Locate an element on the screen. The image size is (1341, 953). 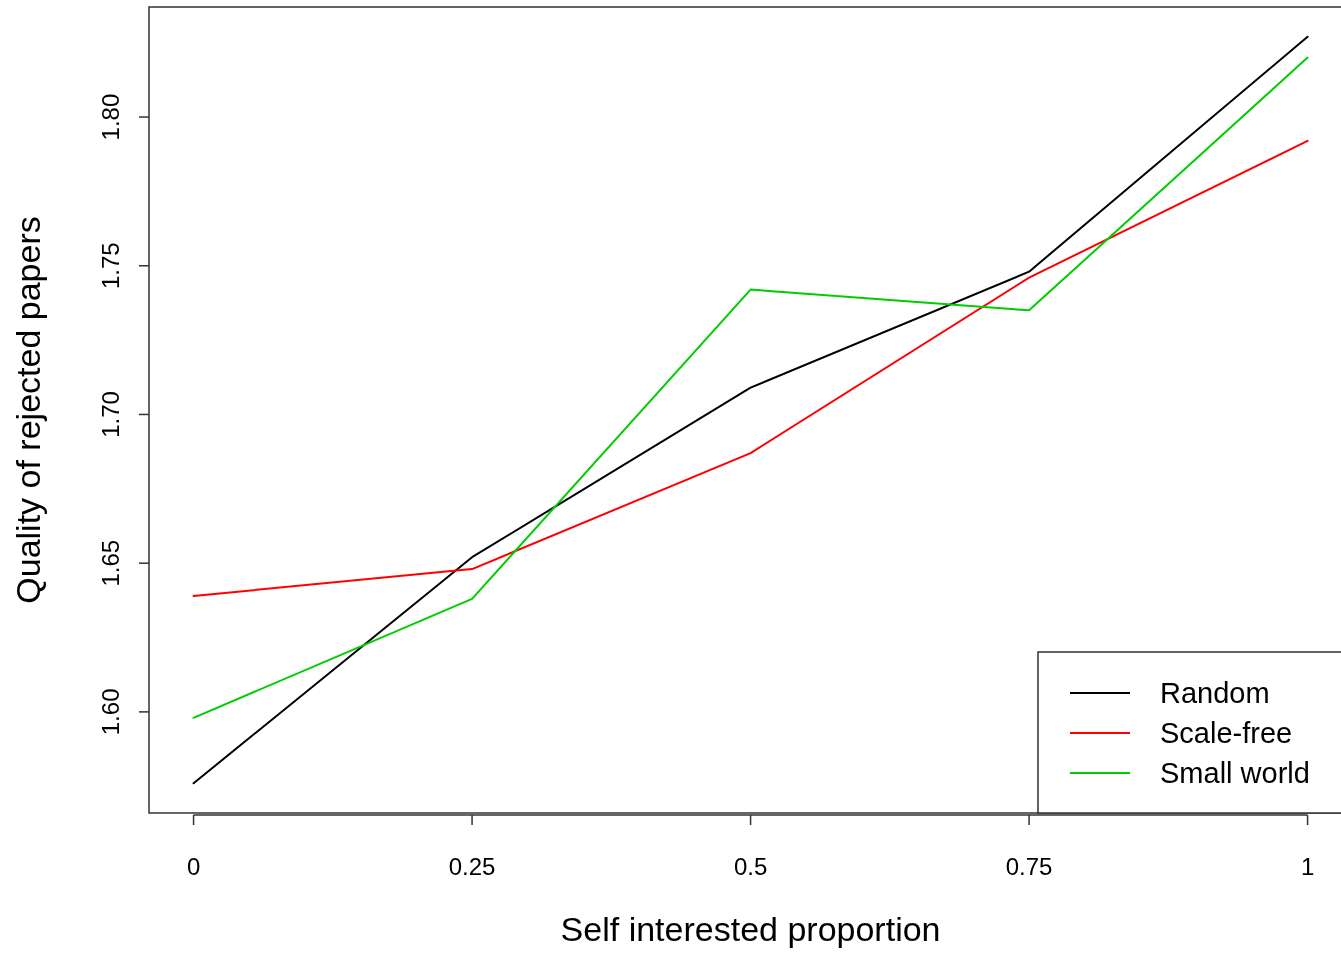
x-tick-label: 1 is located at coordinates (1307, 866).